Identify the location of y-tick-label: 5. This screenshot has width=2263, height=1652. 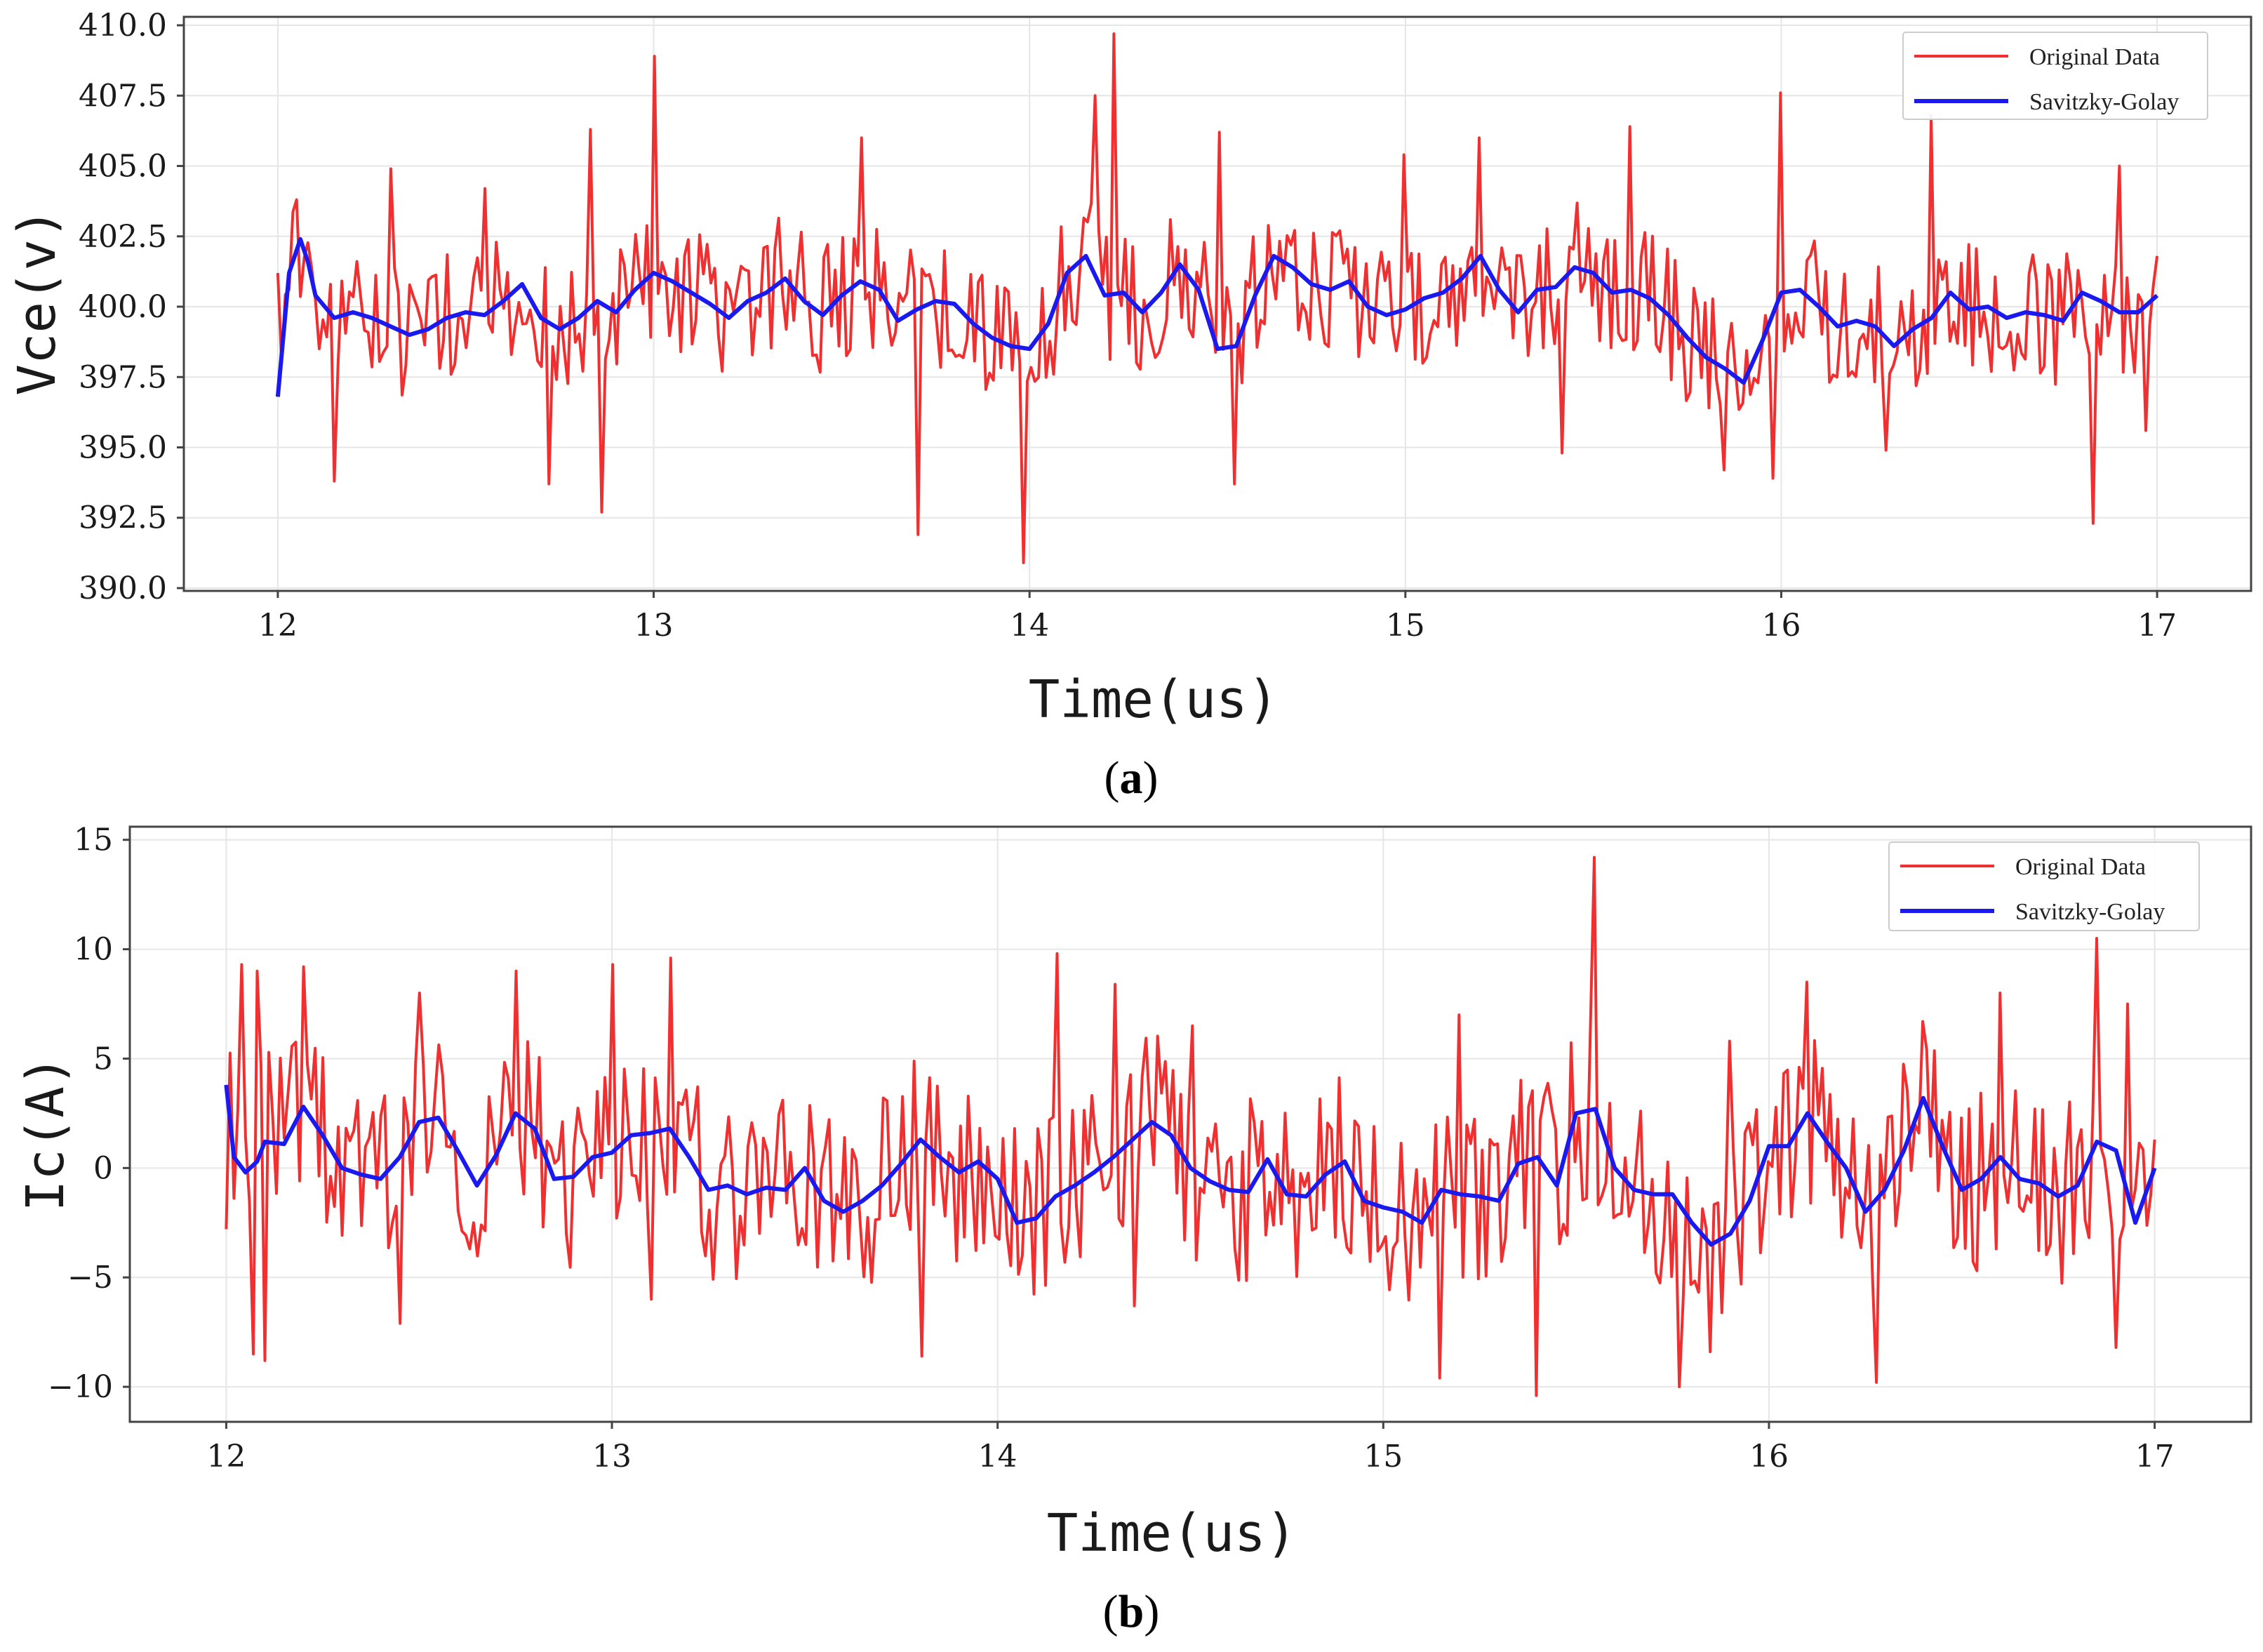
(103, 1059).